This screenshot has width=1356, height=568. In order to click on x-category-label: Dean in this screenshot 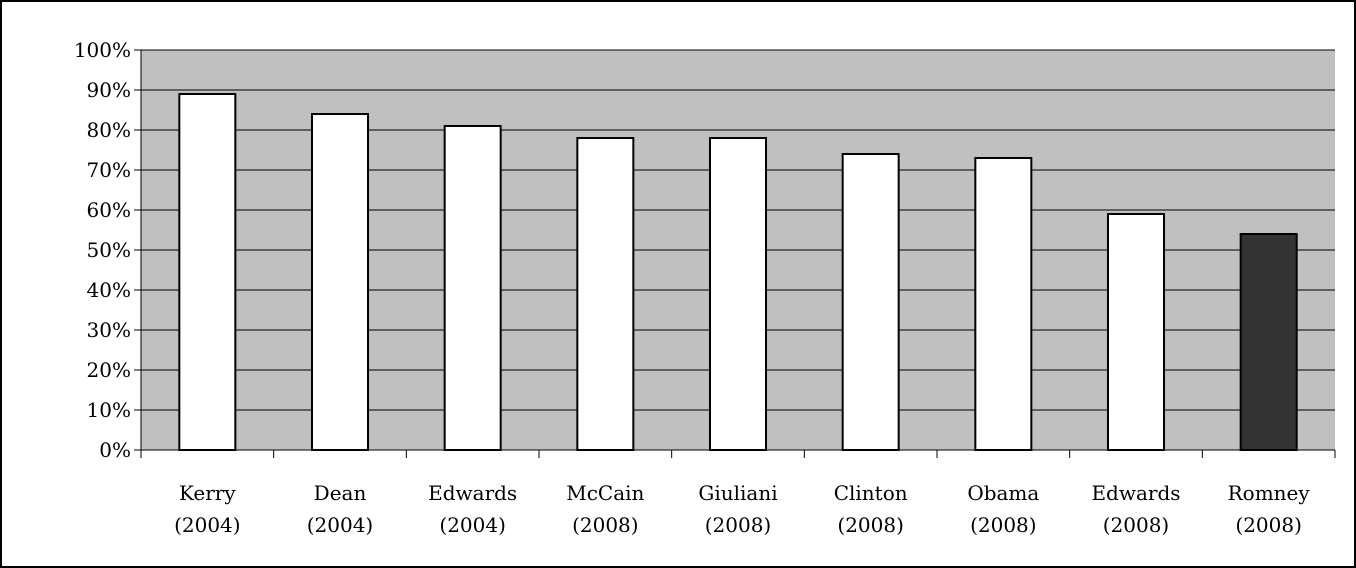, I will do `click(340, 493)`.